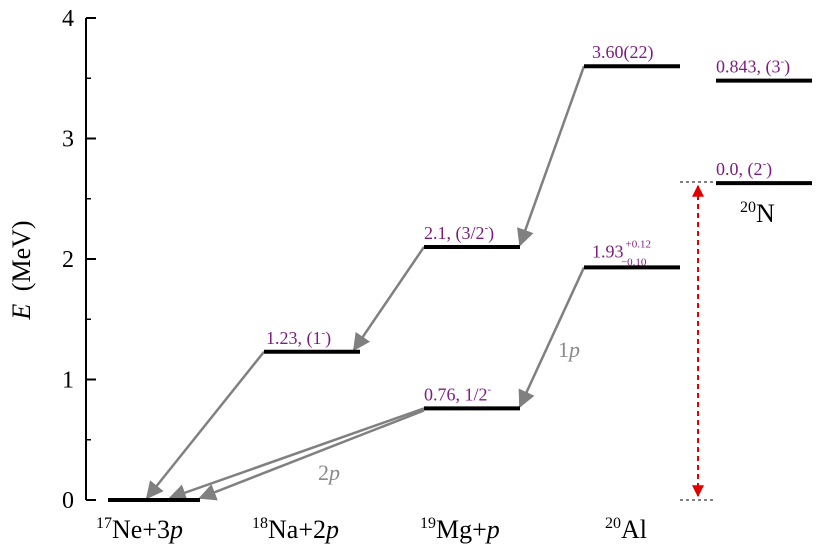  What do you see at coordinates (21, 255) in the screenshot?
I see `y-axis-label-unit: (MeV)` at bounding box center [21, 255].